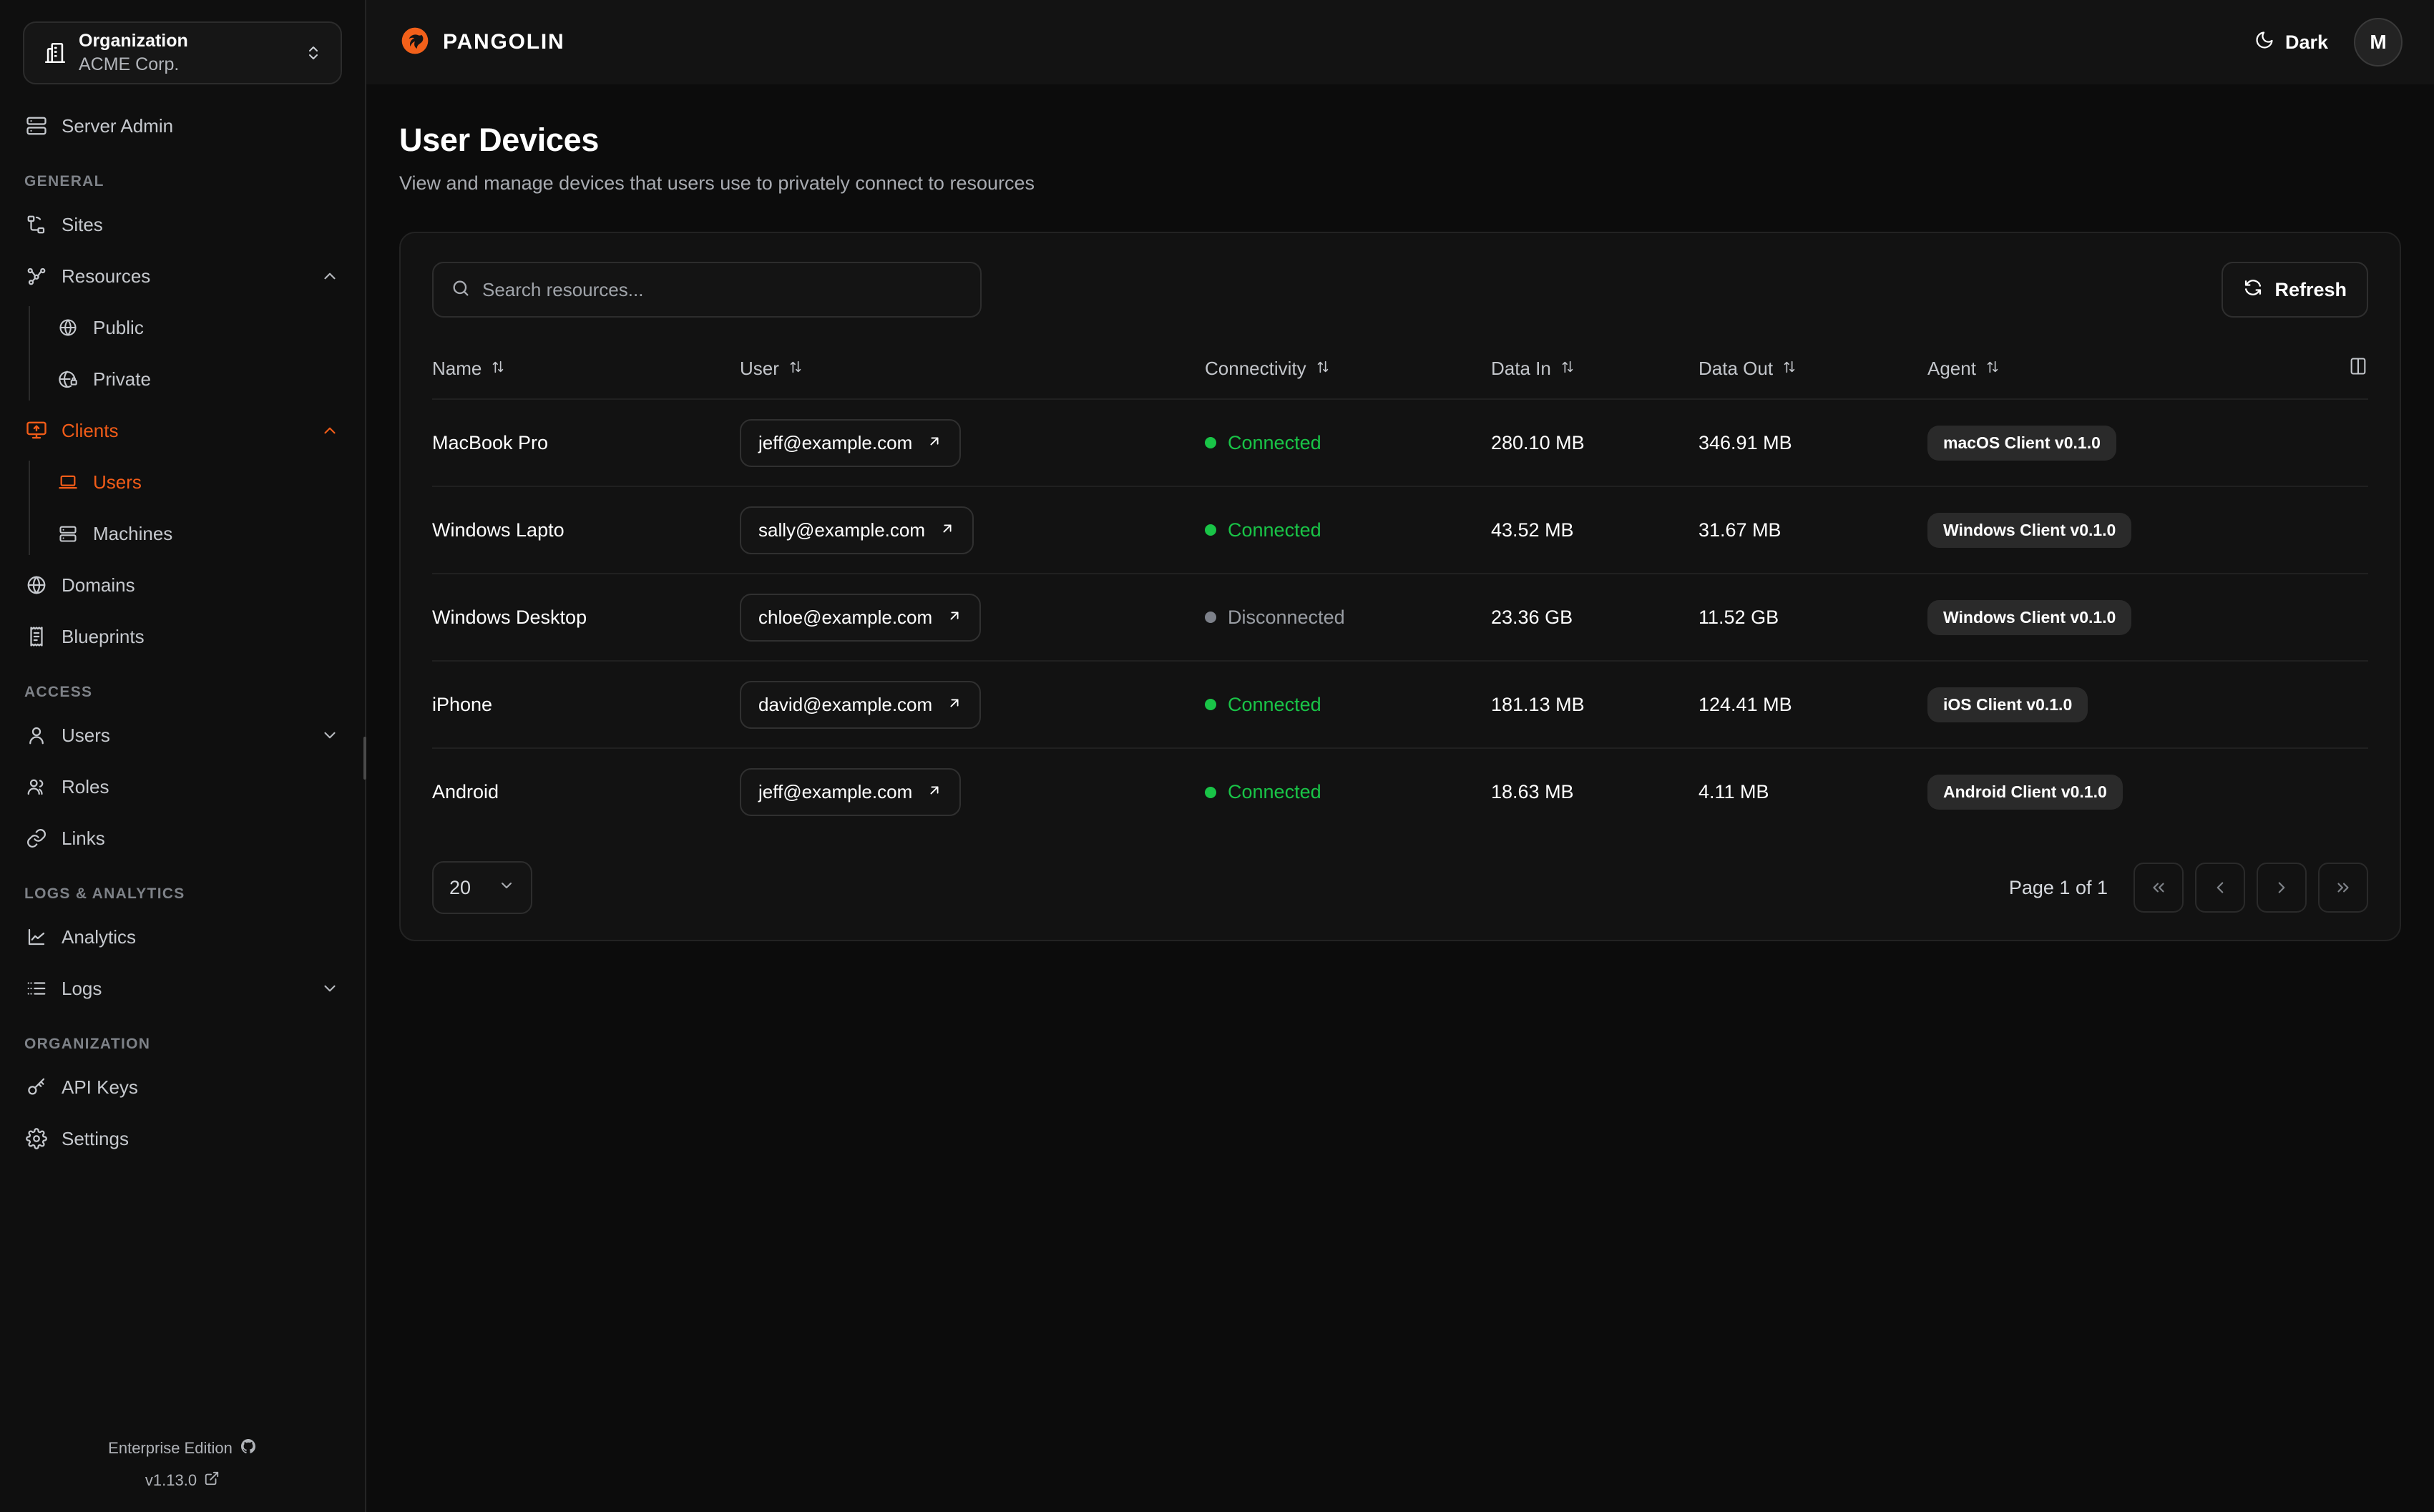 This screenshot has height=1512, width=2434. Describe the element at coordinates (1348, 530) in the screenshot. I see `cell-connectivity: Connected` at that location.